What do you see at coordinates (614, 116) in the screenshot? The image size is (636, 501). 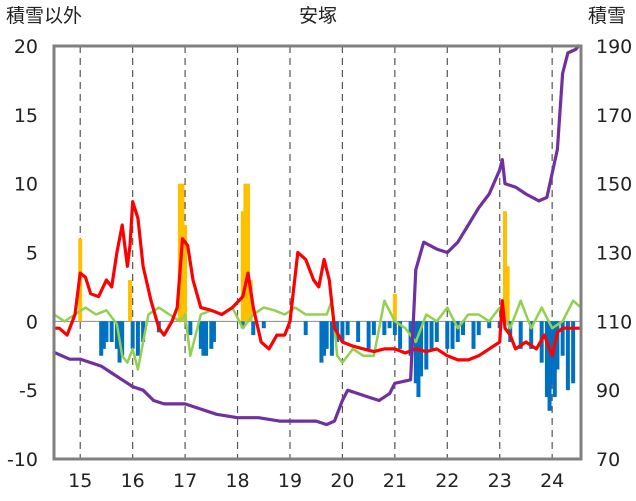 I see `right-tick-label: 170` at bounding box center [614, 116].